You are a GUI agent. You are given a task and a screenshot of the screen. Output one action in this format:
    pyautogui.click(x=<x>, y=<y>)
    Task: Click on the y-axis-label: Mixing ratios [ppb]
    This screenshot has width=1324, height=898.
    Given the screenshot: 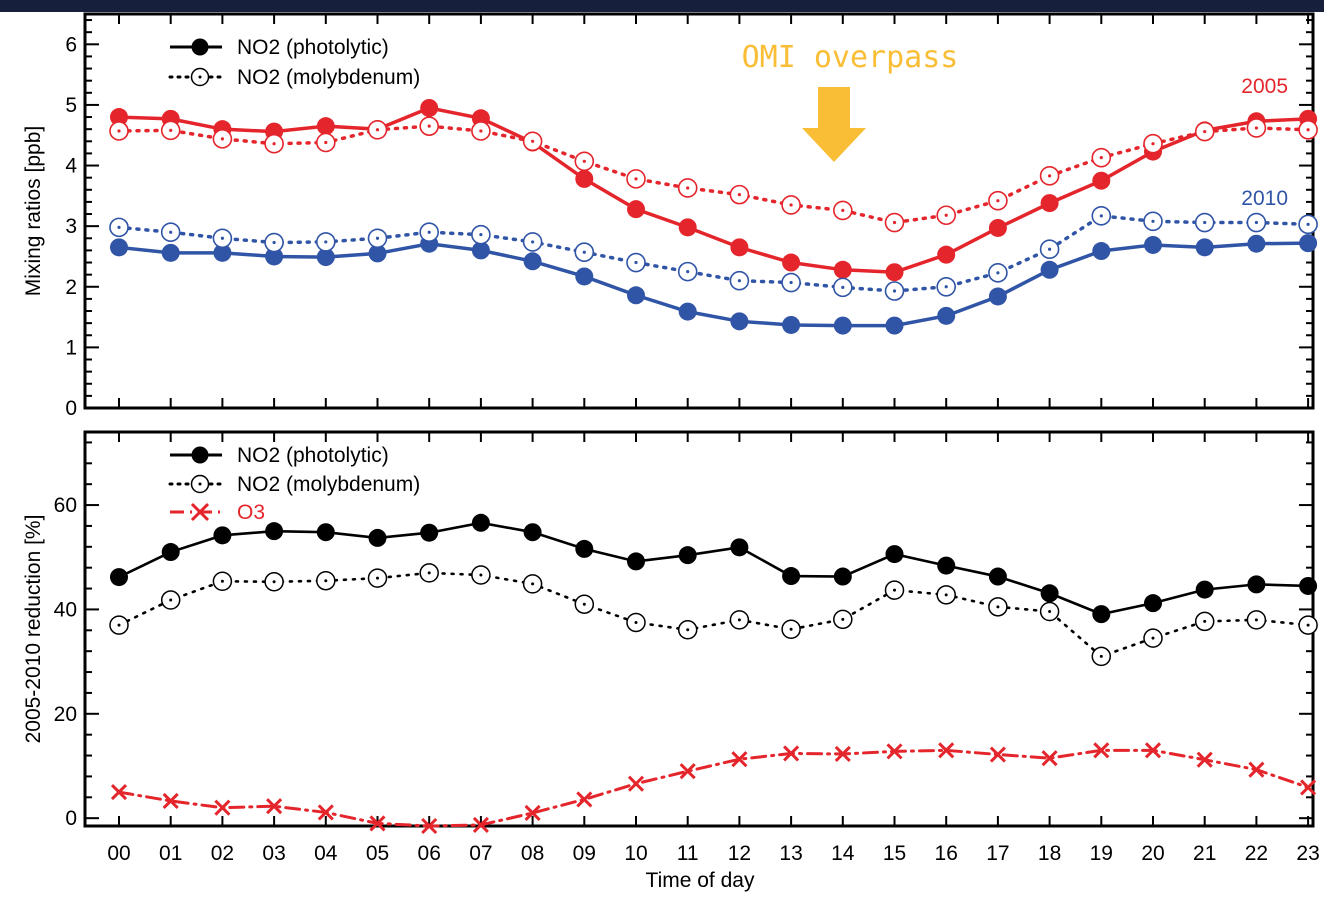 What is the action you would take?
    pyautogui.click(x=33, y=211)
    